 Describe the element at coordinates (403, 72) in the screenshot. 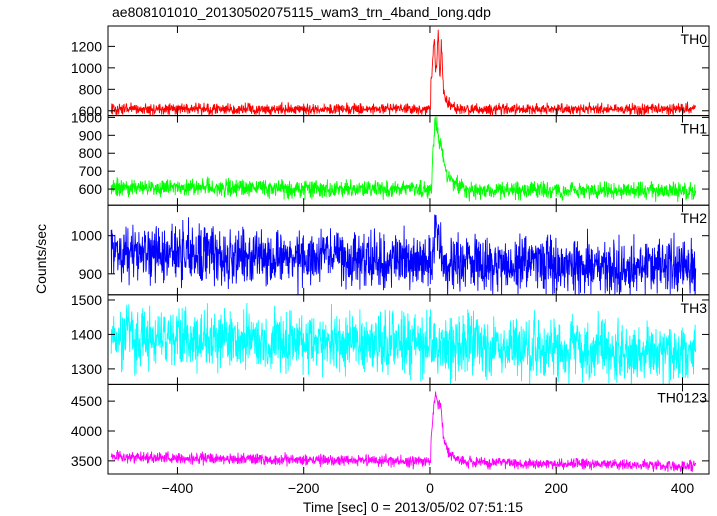

I see `series-line-th0` at that location.